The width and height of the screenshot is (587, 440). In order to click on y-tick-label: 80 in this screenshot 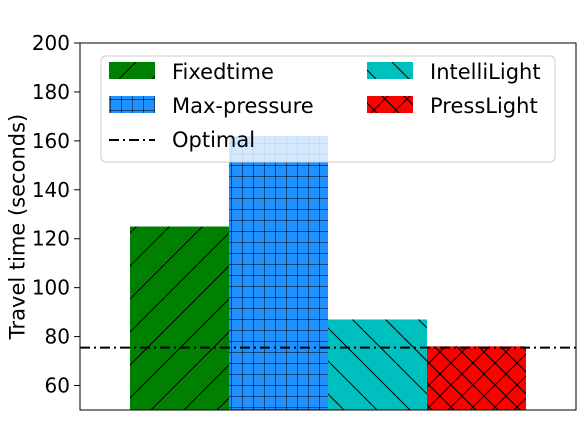, I will do `click(57, 337)`.